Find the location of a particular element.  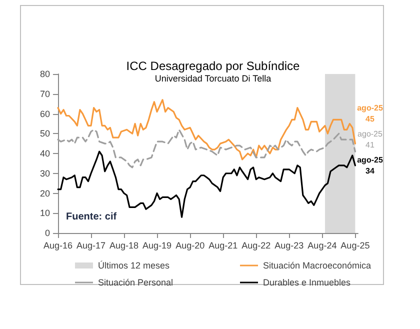

x-tick-label: Aug-22 is located at coordinates (256, 245).